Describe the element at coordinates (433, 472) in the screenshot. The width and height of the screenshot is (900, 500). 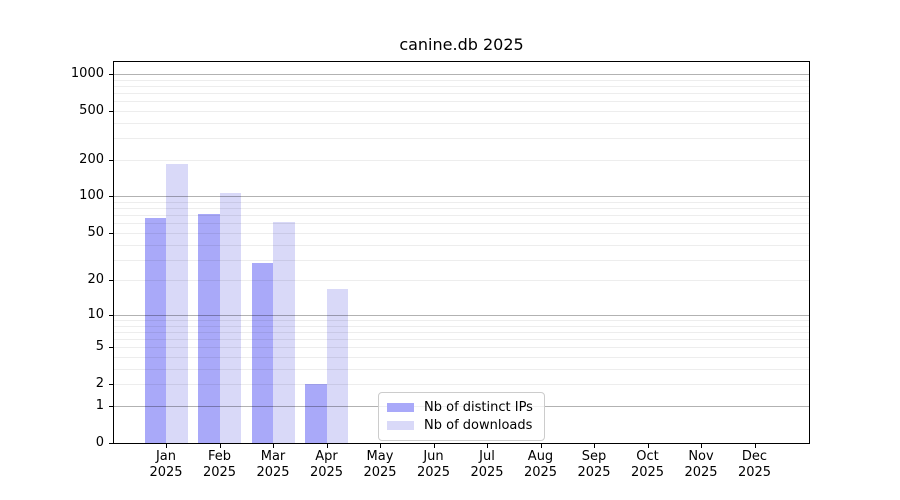
I see `x-tick-year-jun: 2025` at that location.